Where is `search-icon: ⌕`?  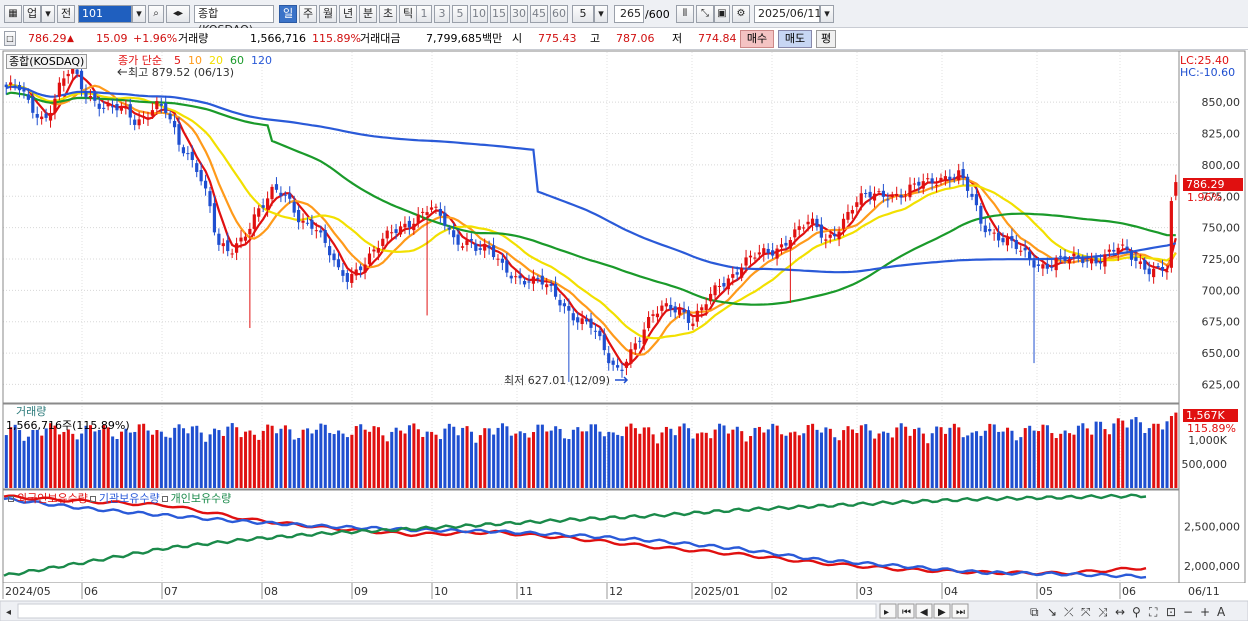 search-icon: ⌕ is located at coordinates (156, 14).